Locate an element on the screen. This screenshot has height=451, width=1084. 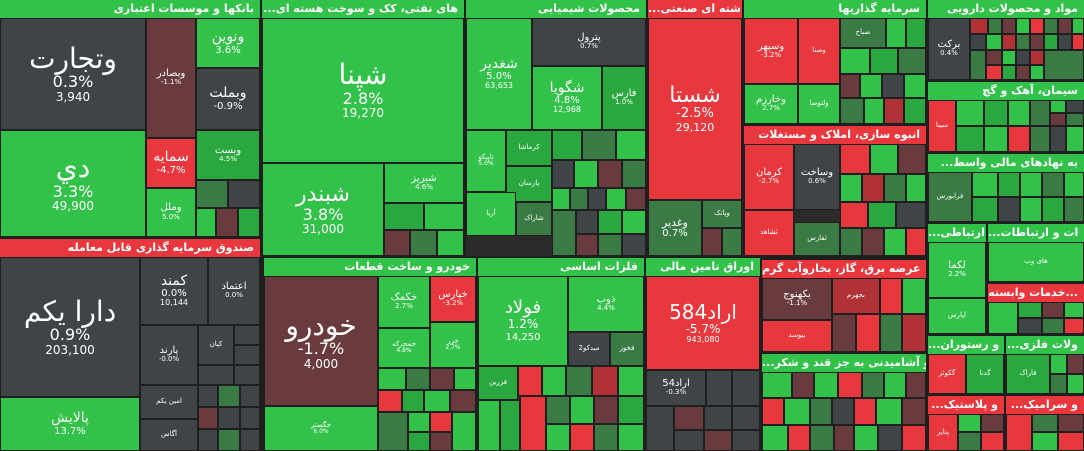
stock-tile: ونوین 3.6% is located at coordinates (228, 43).